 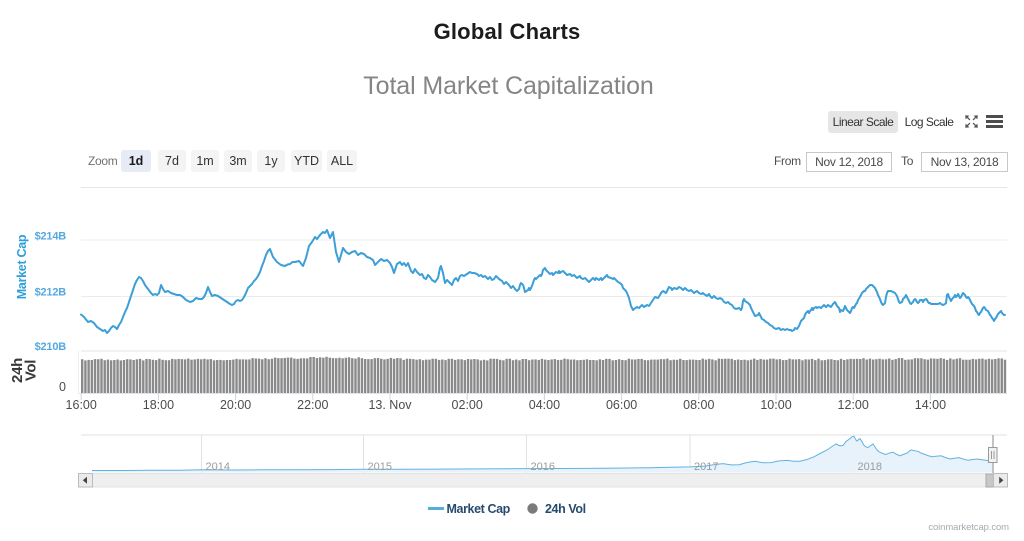 I want to click on svg-text: 24hVol, so click(x=24, y=370).